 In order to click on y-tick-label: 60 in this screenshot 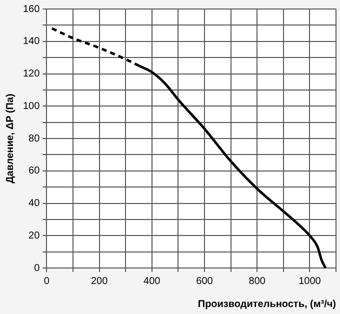, I will do `click(34, 171)`.